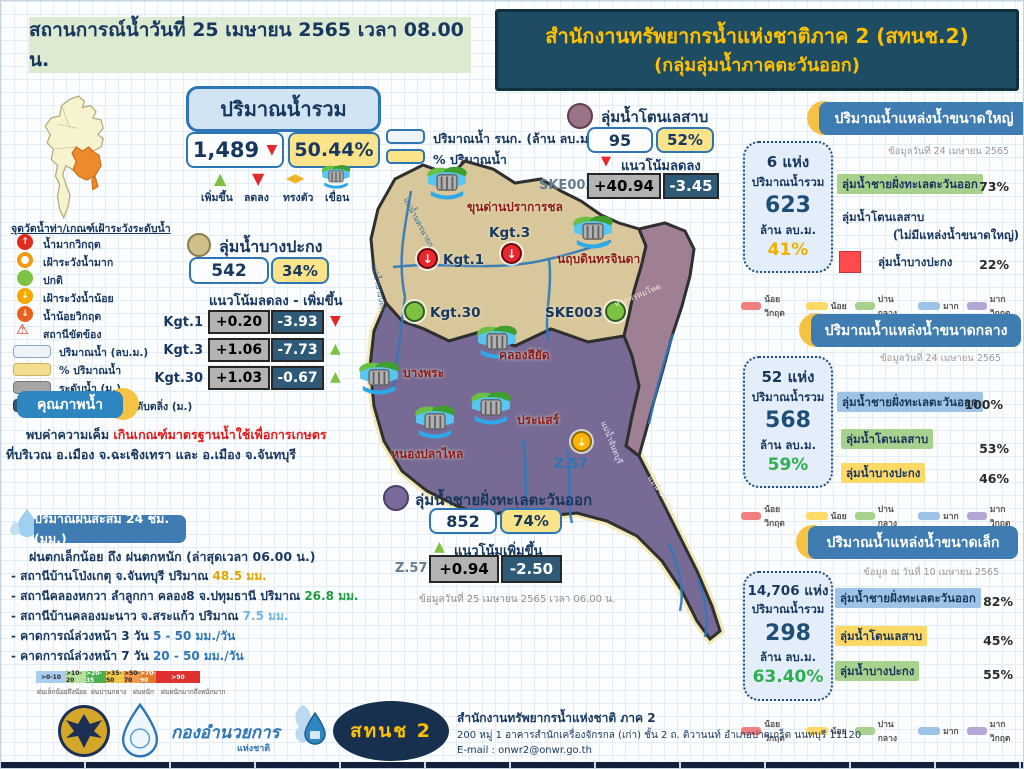 The width and height of the screenshot is (1024, 769). I want to click on panel3-date: ข้อมูล ณ วันที่ 10 เมษายน 2565, so click(931, 572).